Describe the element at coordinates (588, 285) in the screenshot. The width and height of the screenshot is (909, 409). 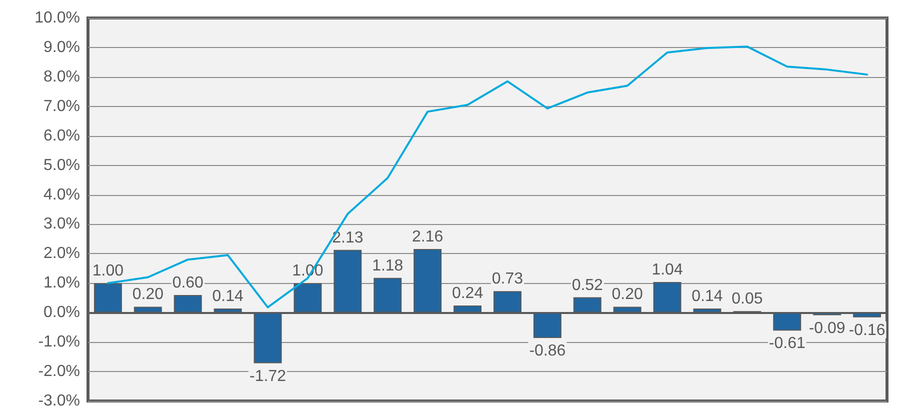
I see `data-label: 0.52` at that location.